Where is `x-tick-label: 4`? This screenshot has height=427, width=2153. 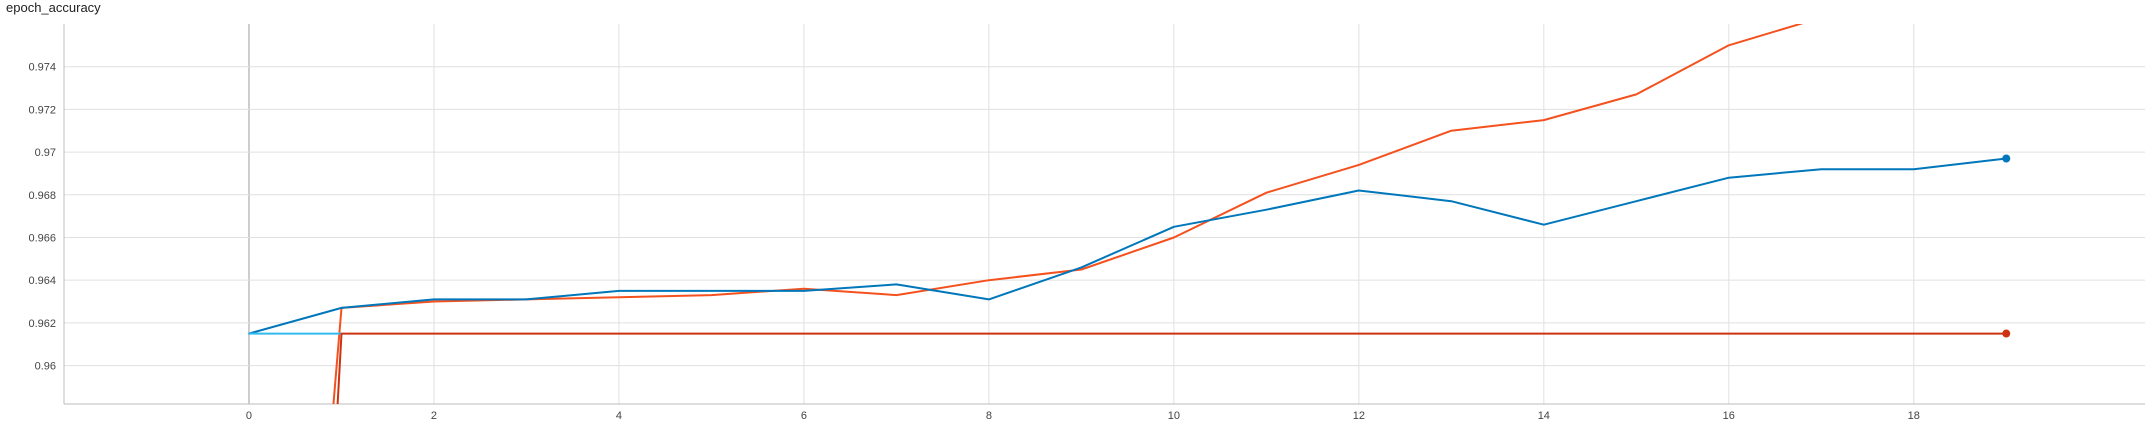
x-tick-label: 4 is located at coordinates (619, 416).